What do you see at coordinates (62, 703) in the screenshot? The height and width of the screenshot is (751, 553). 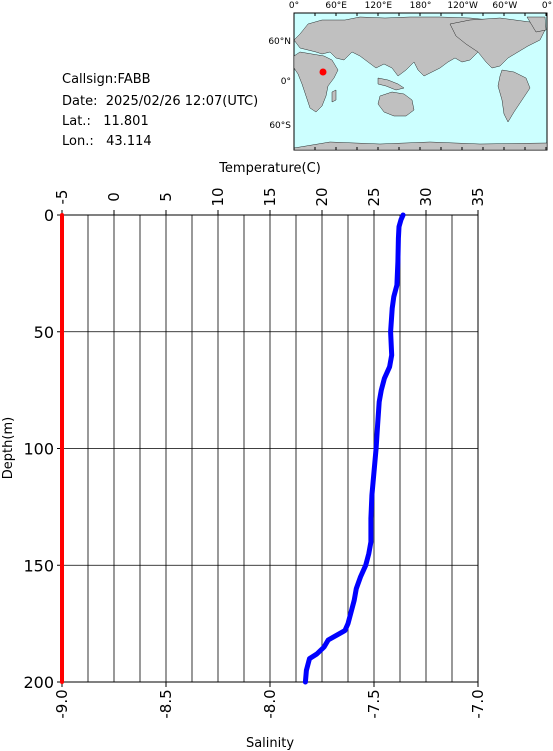 I see `salinity-tick-label: -9.0` at bounding box center [62, 703].